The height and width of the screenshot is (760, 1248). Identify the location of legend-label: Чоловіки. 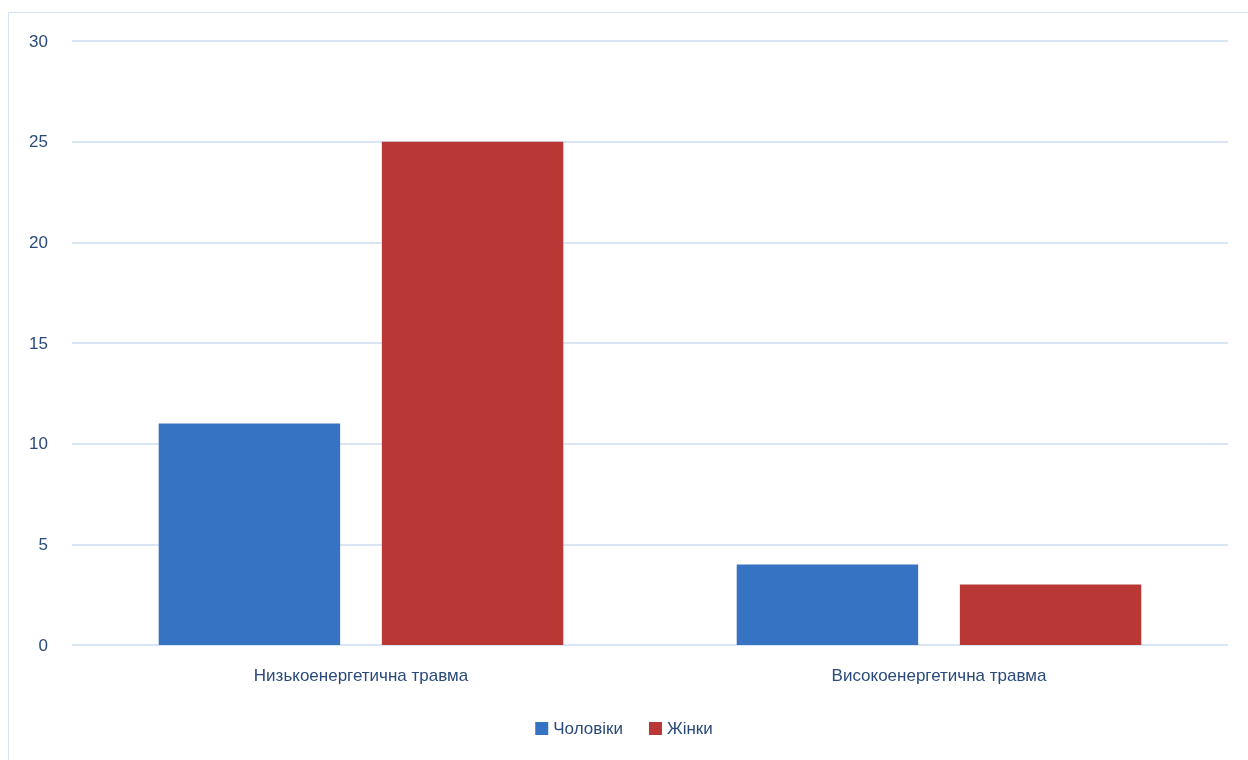
(588, 728).